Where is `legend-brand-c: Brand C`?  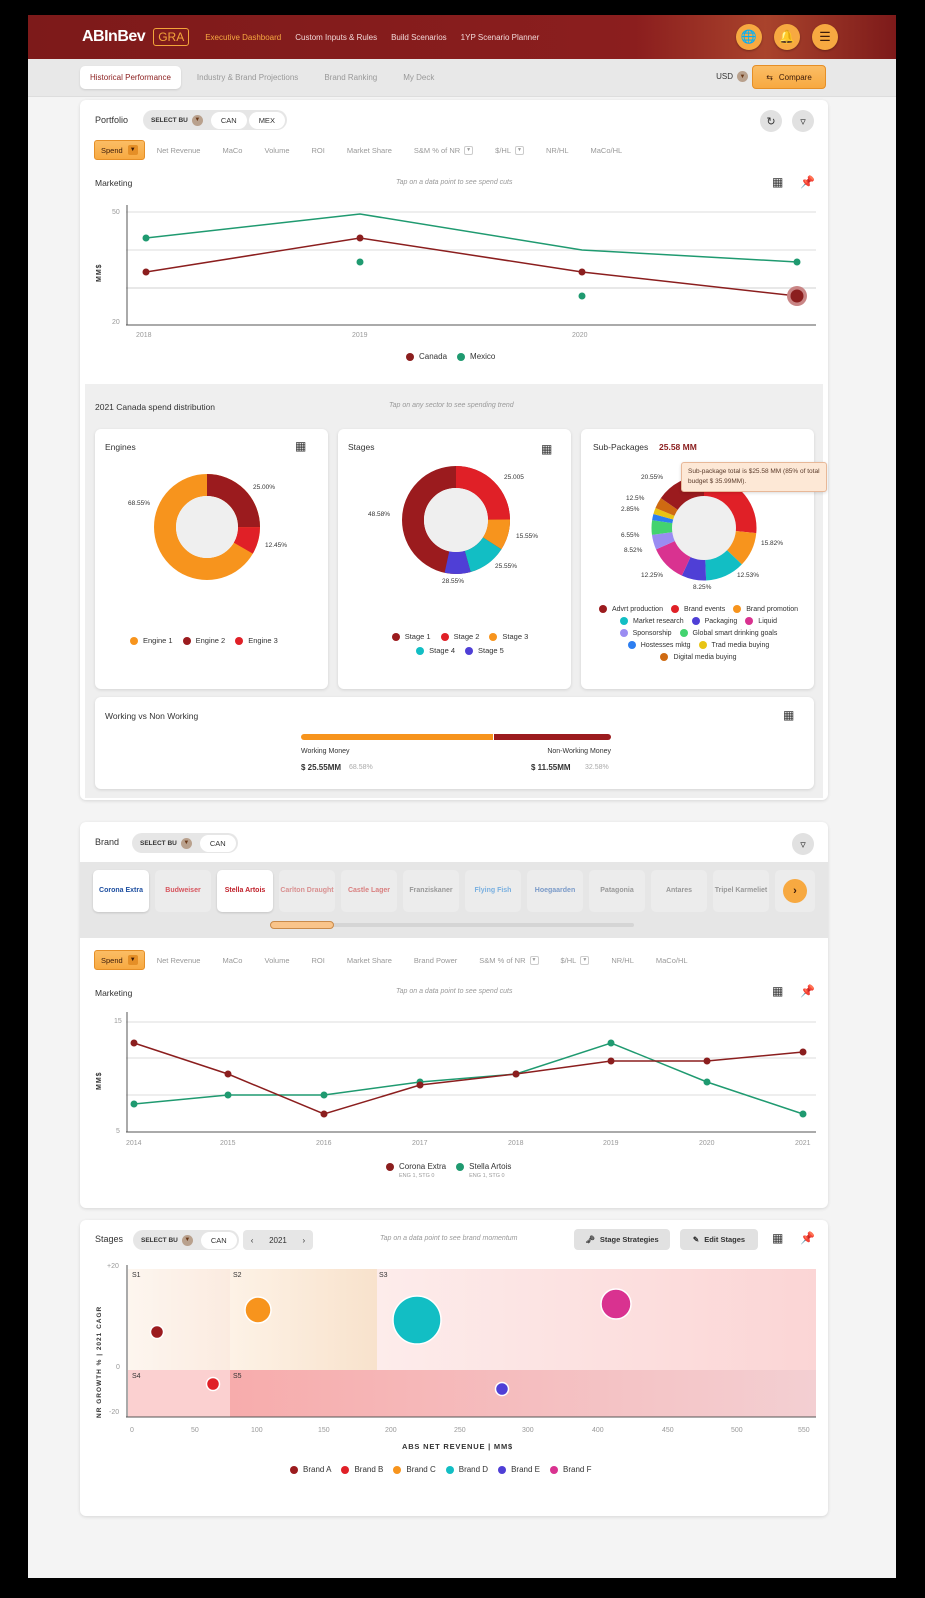 legend-brand-c: Brand C is located at coordinates (414, 1469).